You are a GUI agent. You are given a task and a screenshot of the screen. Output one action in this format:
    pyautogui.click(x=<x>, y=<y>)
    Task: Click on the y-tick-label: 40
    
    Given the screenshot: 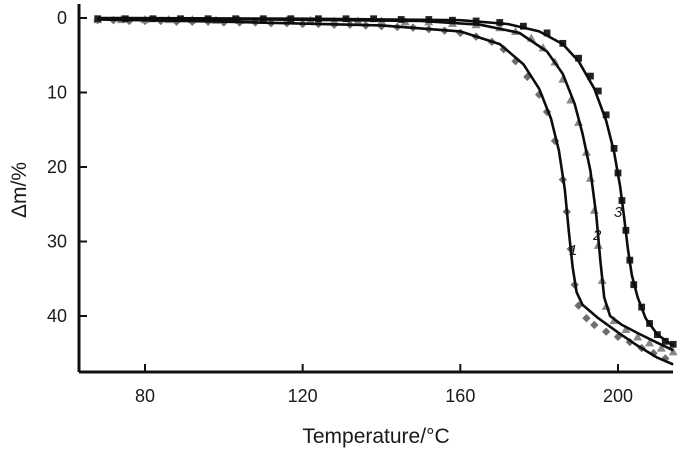 What is the action you would take?
    pyautogui.click(x=57, y=316)
    